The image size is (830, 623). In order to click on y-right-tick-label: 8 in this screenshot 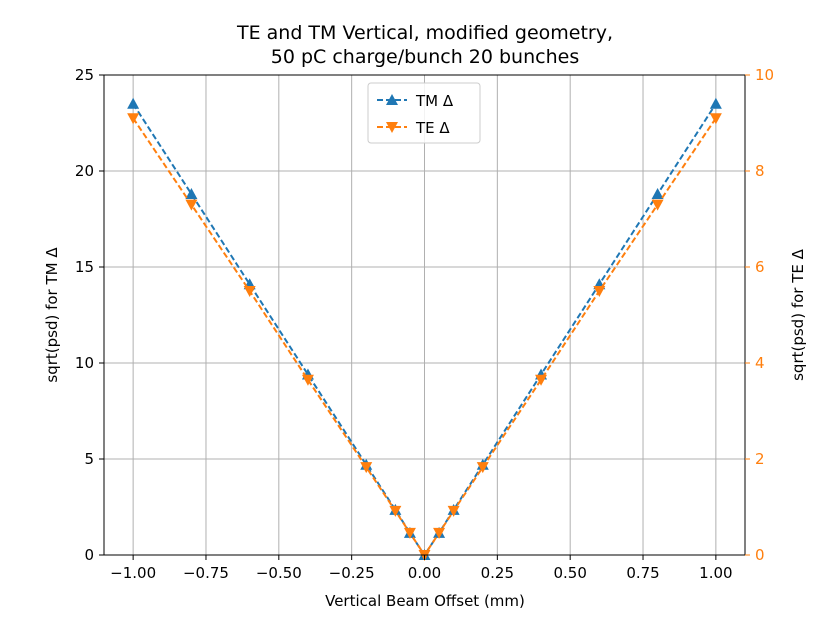, I will do `click(760, 171)`.